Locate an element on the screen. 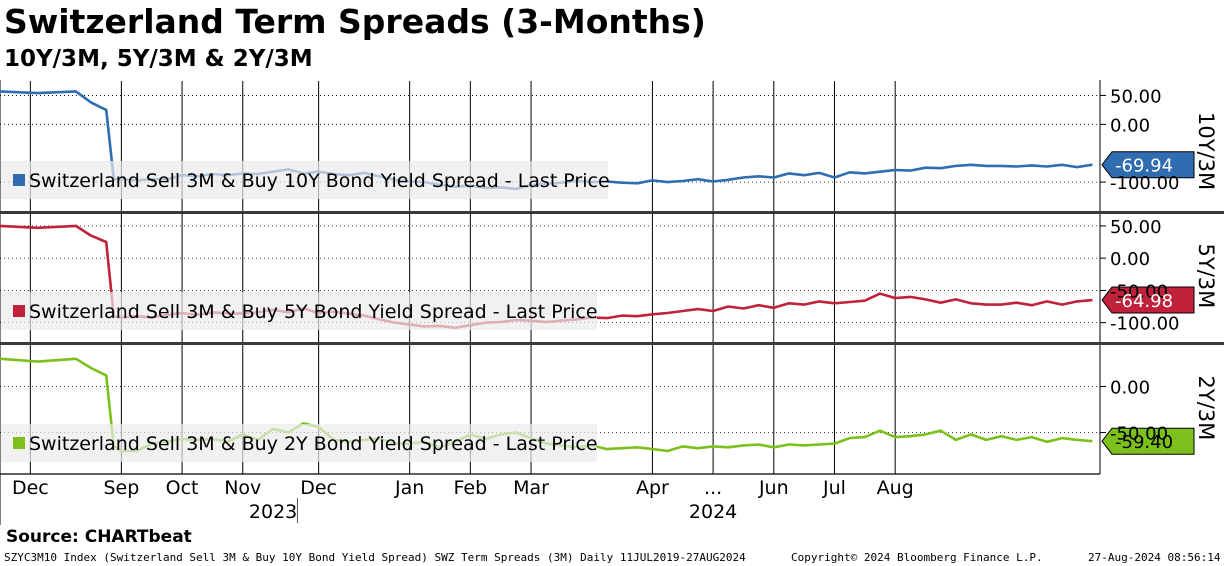 The width and height of the screenshot is (1224, 566). x-tick-label: Oct is located at coordinates (182, 488).